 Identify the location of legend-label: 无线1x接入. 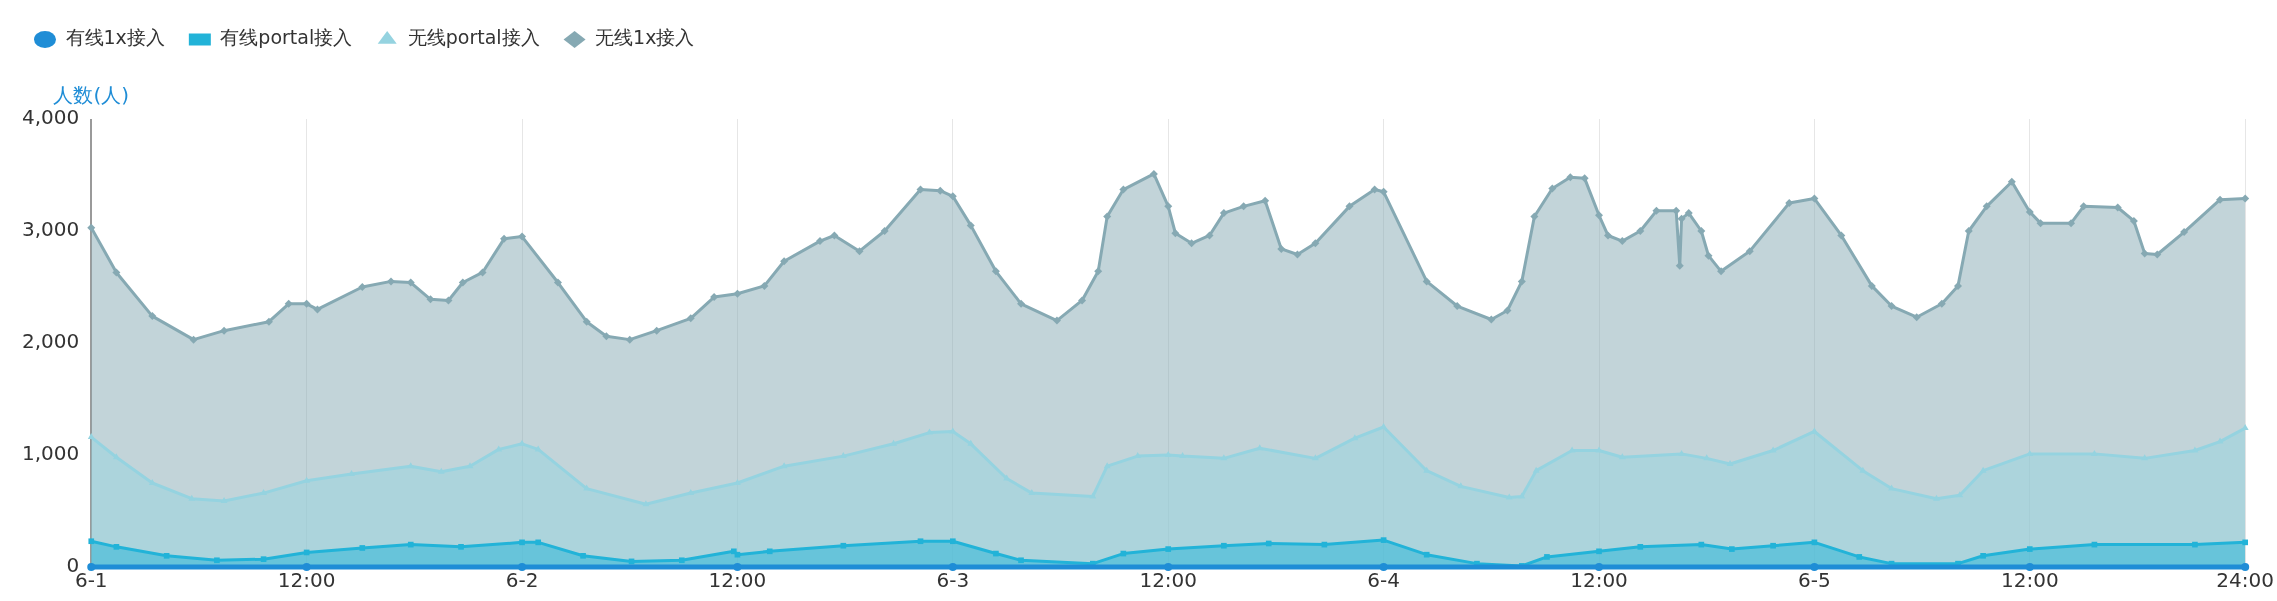
(645, 37).